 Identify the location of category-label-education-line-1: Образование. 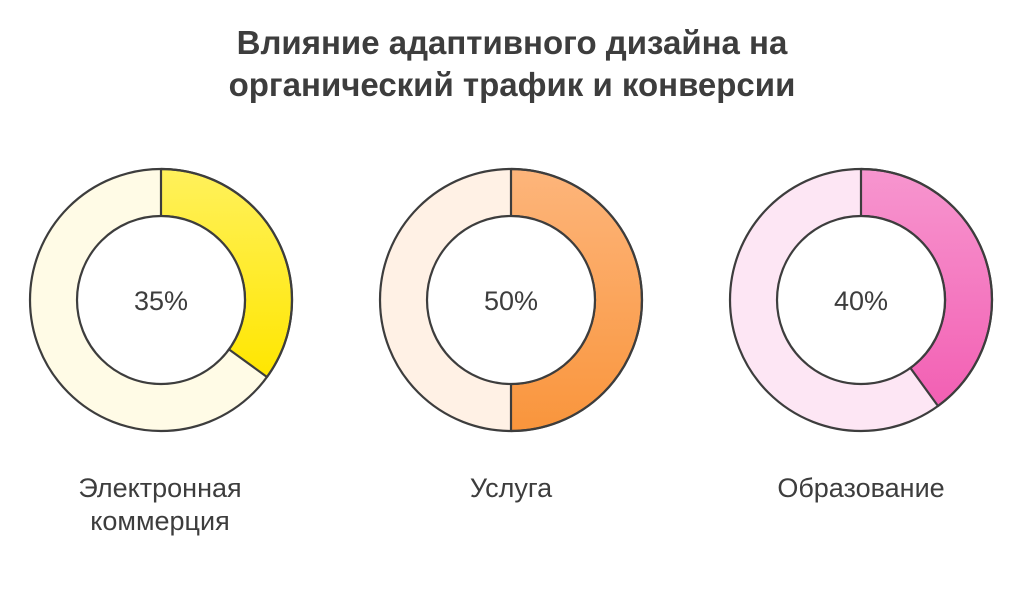
(861, 488).